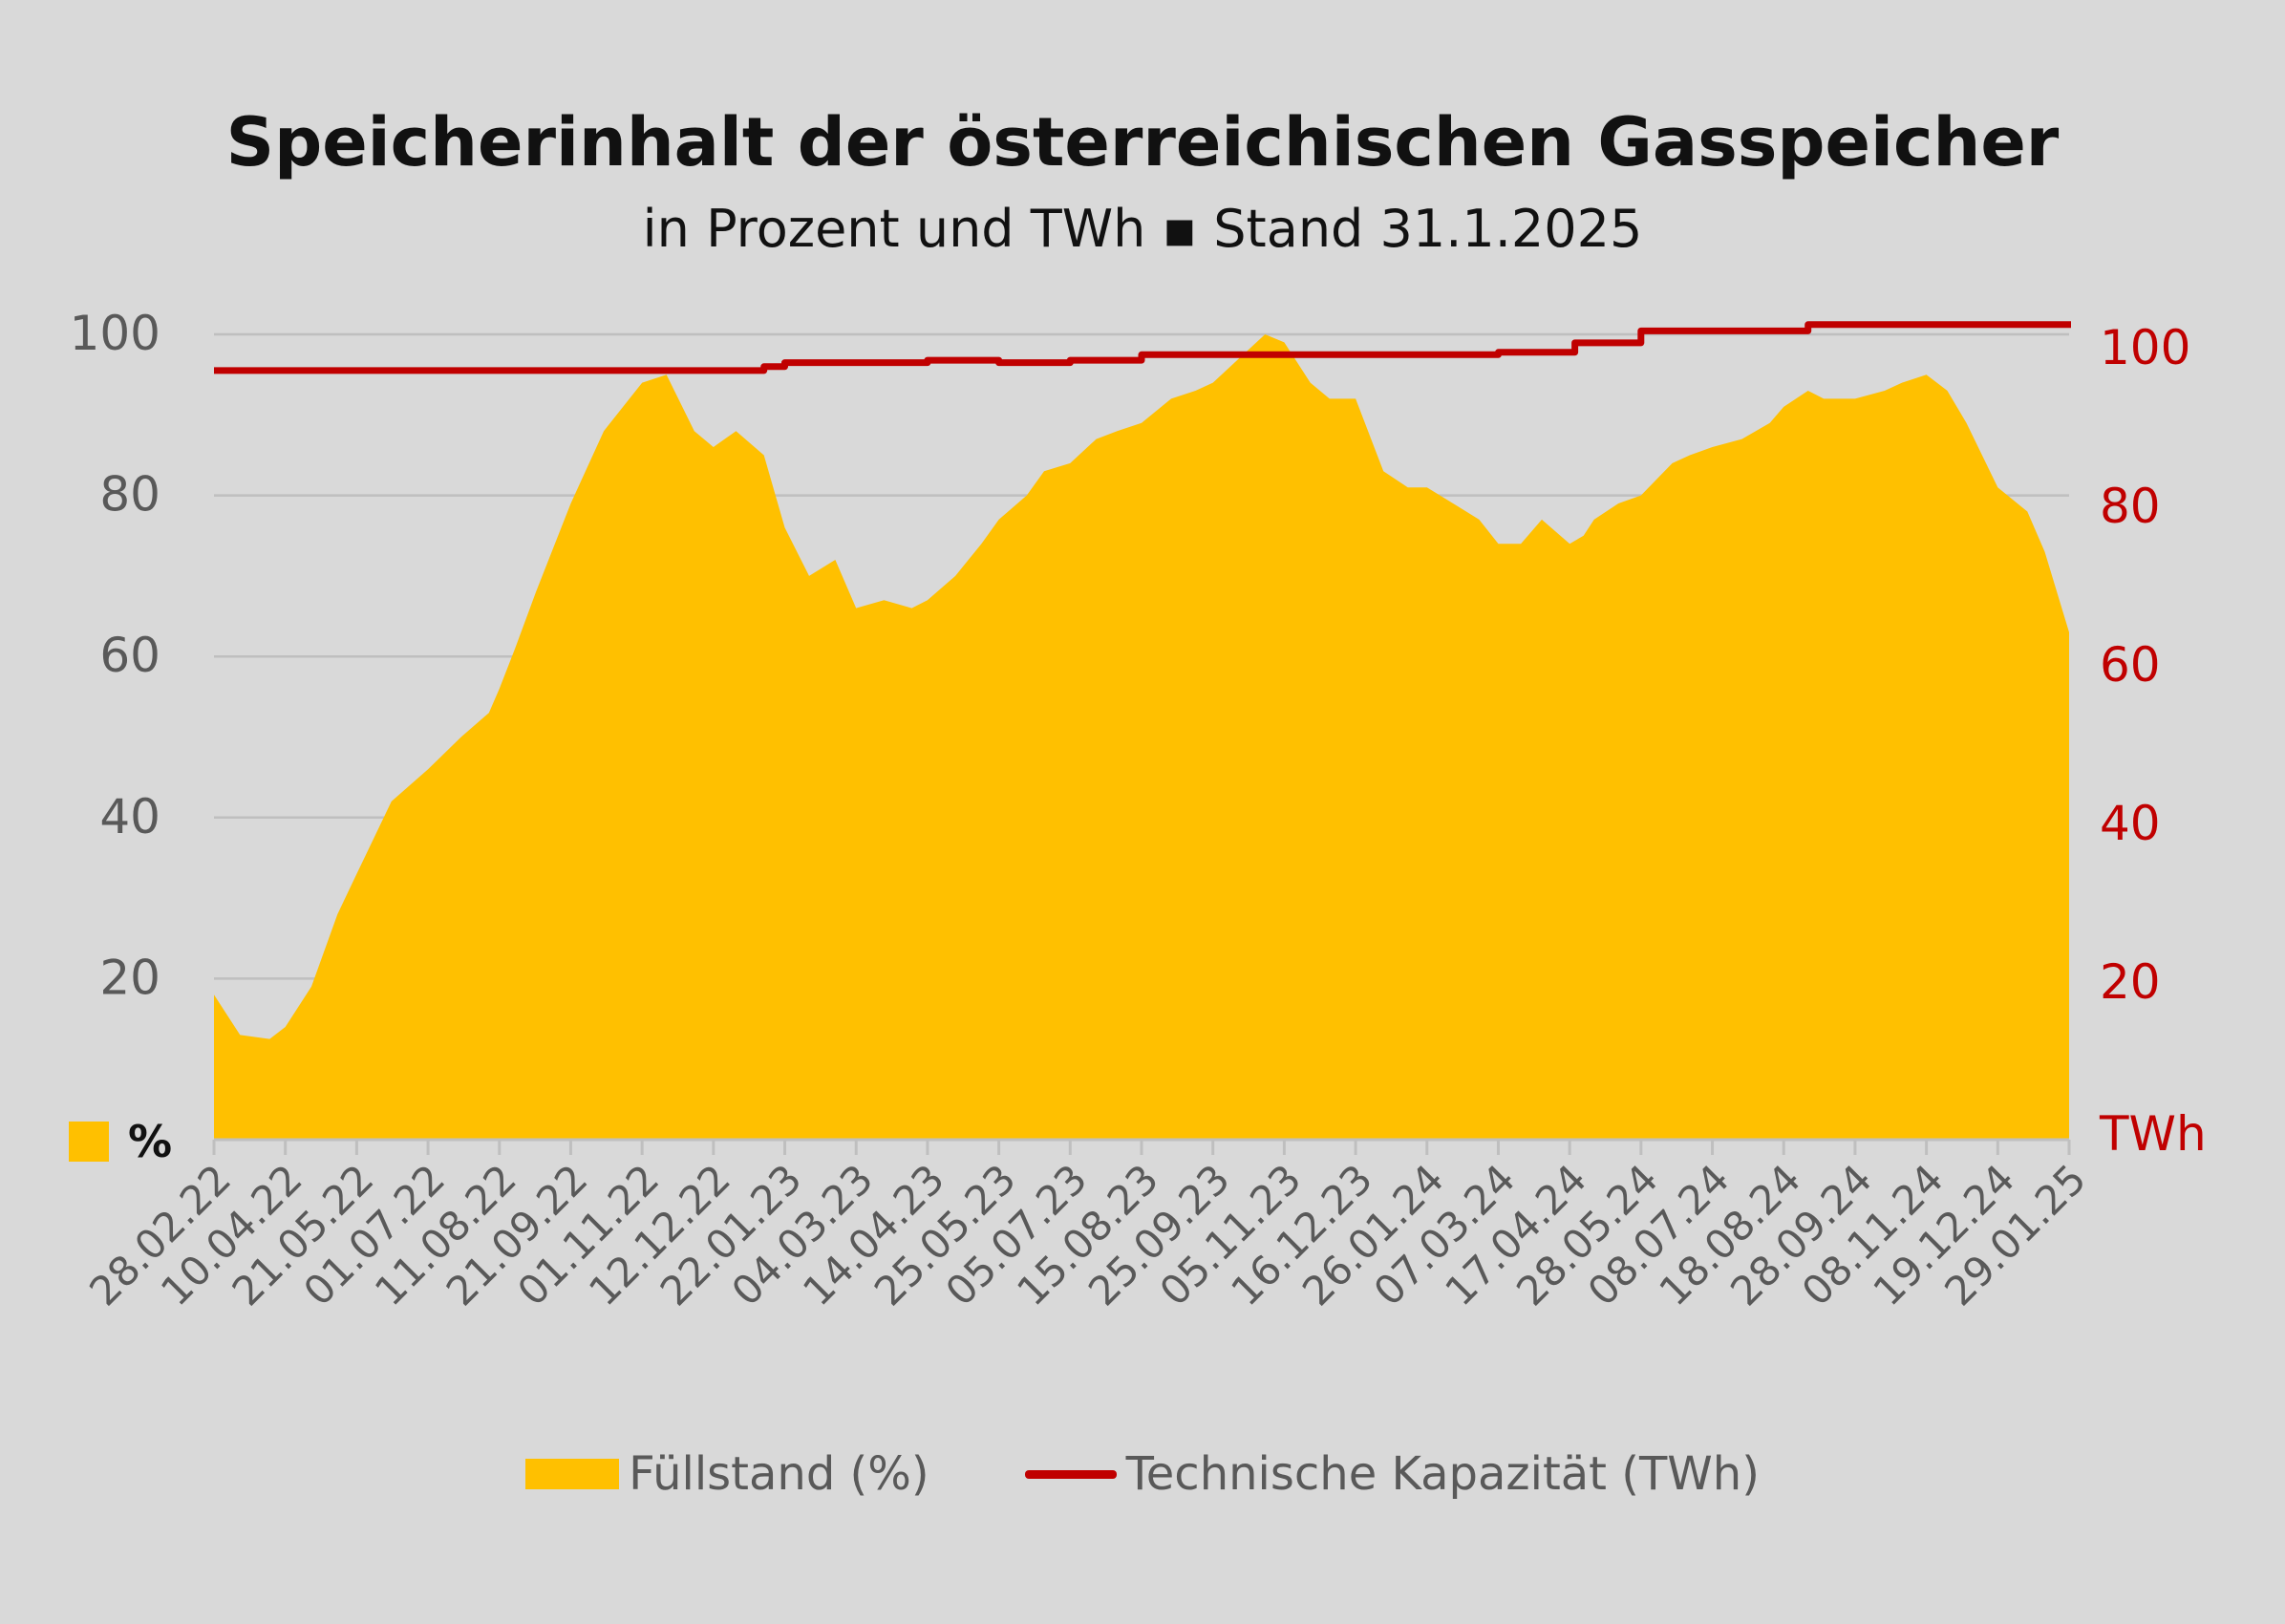 Image resolution: width=2285 pixels, height=1624 pixels. I want to click on legend-item-fill-level: Füllstand (%), so click(727, 1474).